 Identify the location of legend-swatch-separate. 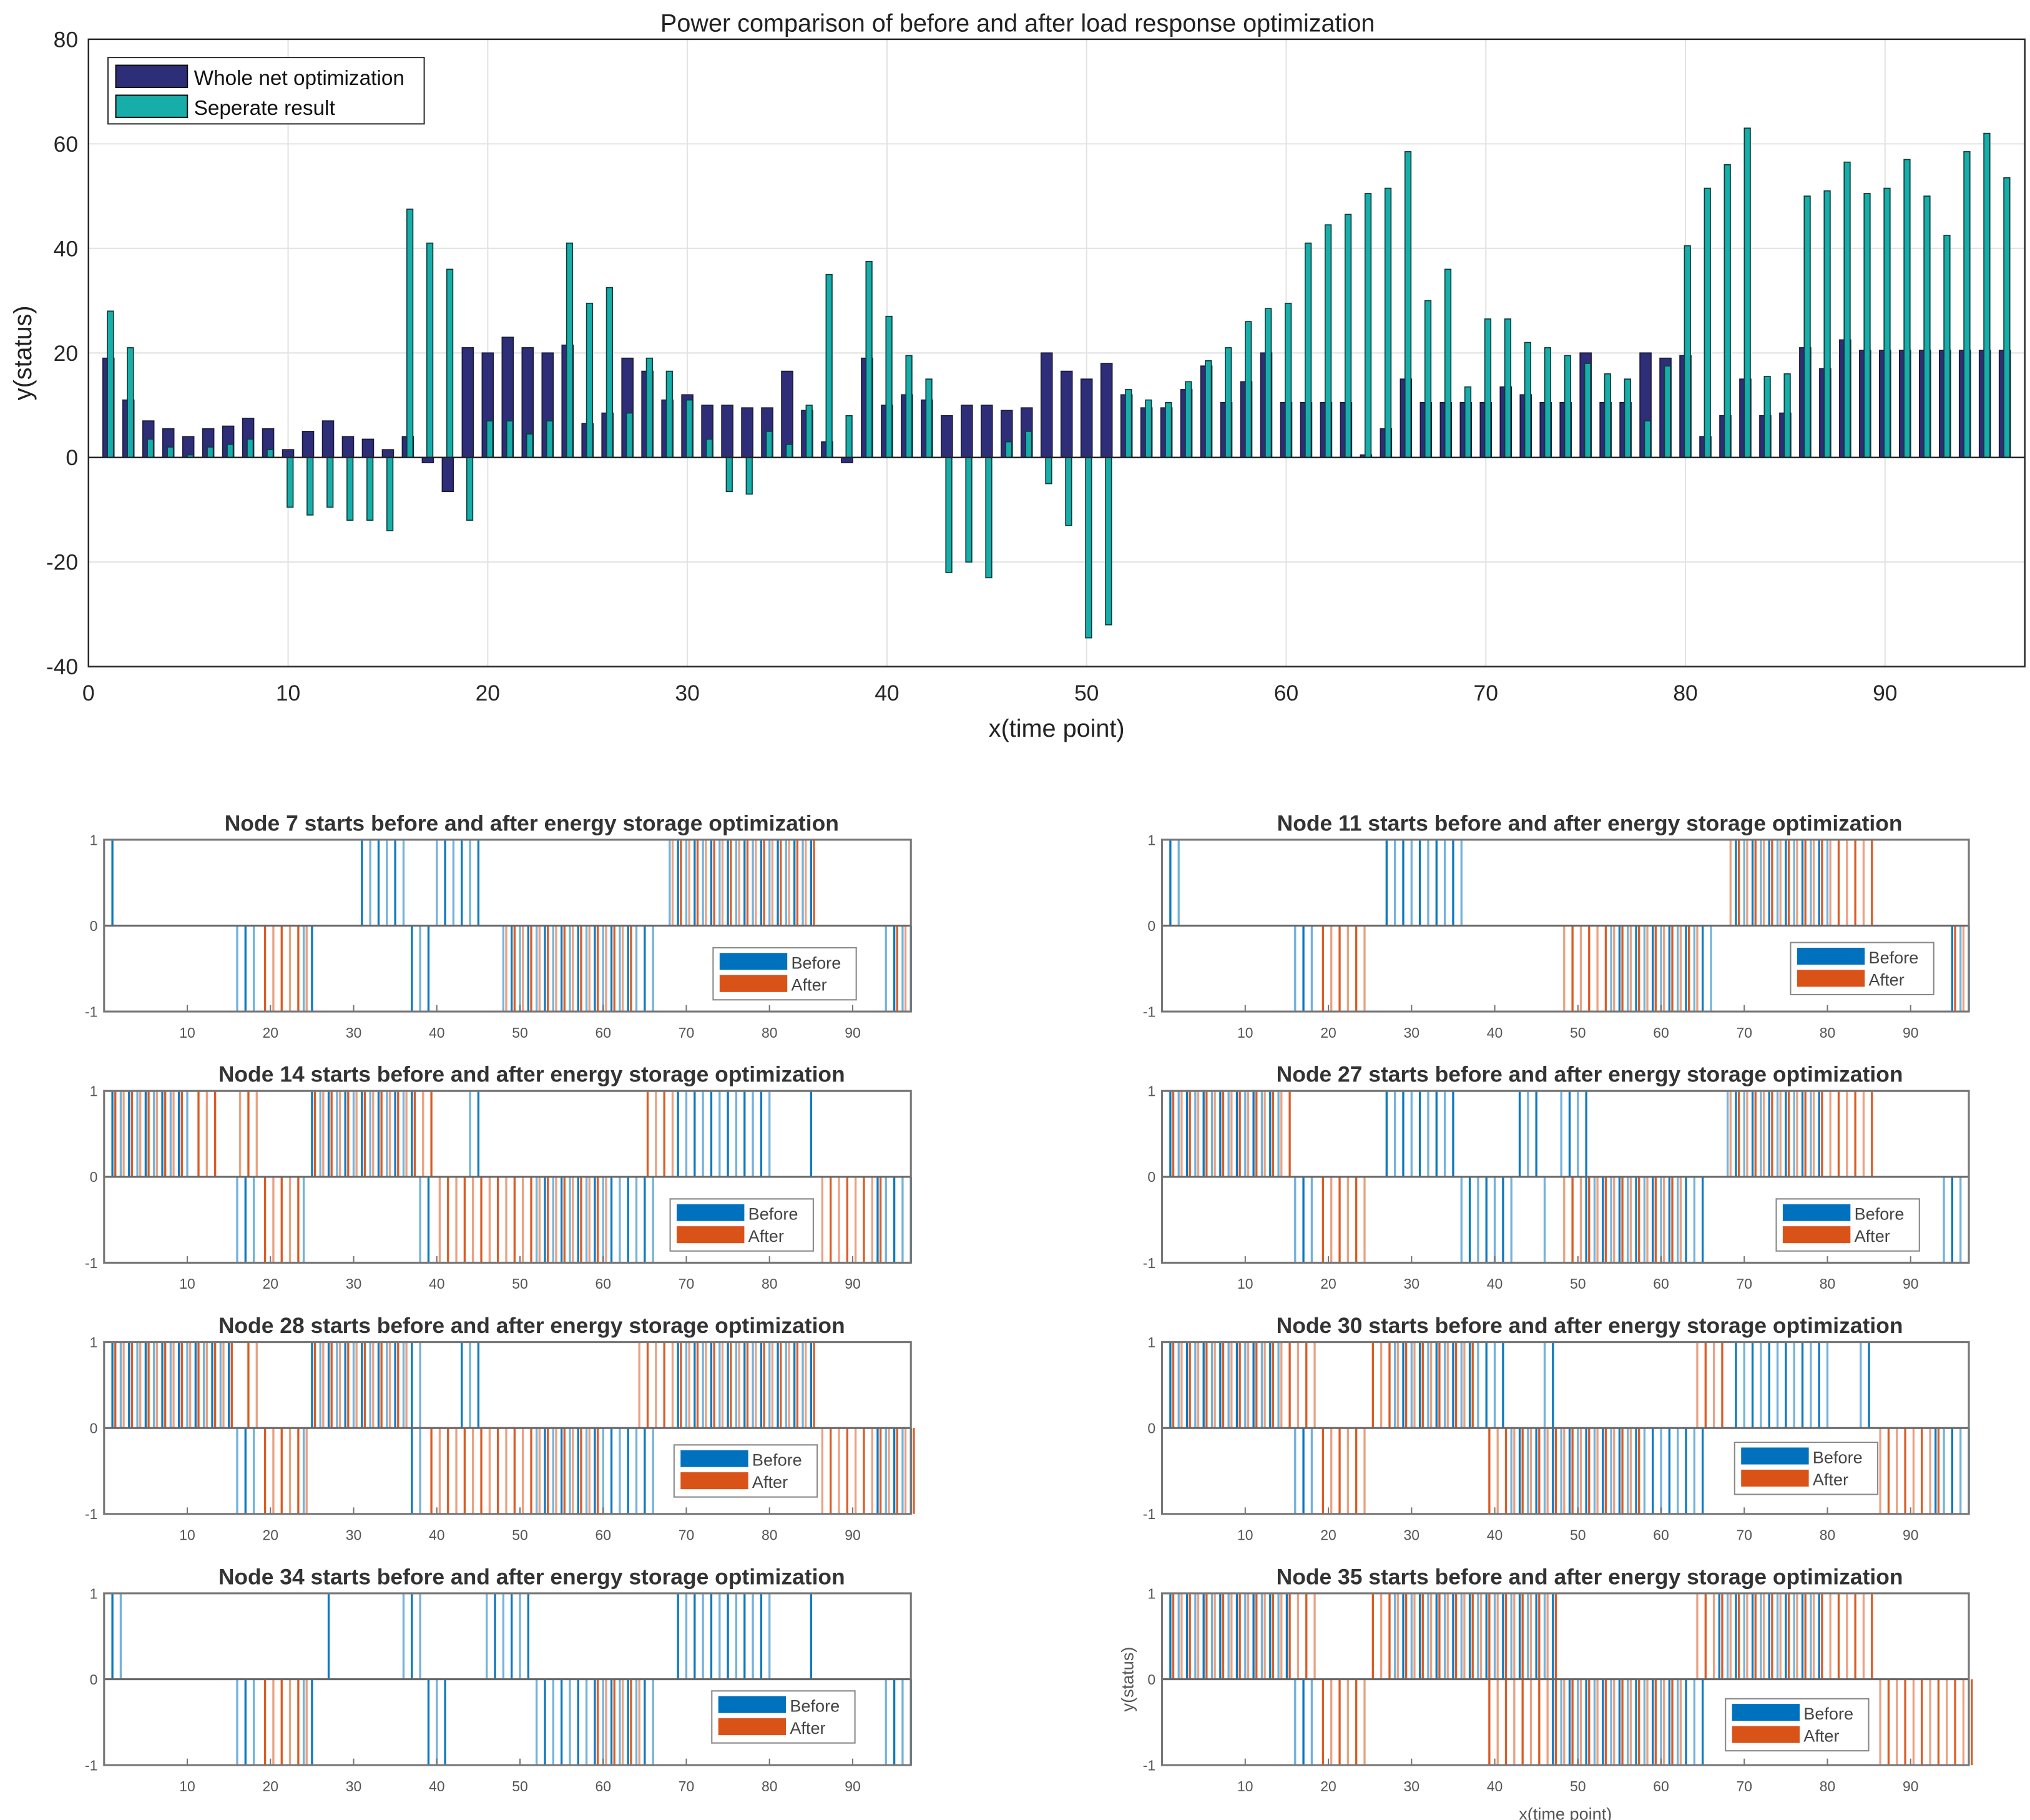
(152, 106).